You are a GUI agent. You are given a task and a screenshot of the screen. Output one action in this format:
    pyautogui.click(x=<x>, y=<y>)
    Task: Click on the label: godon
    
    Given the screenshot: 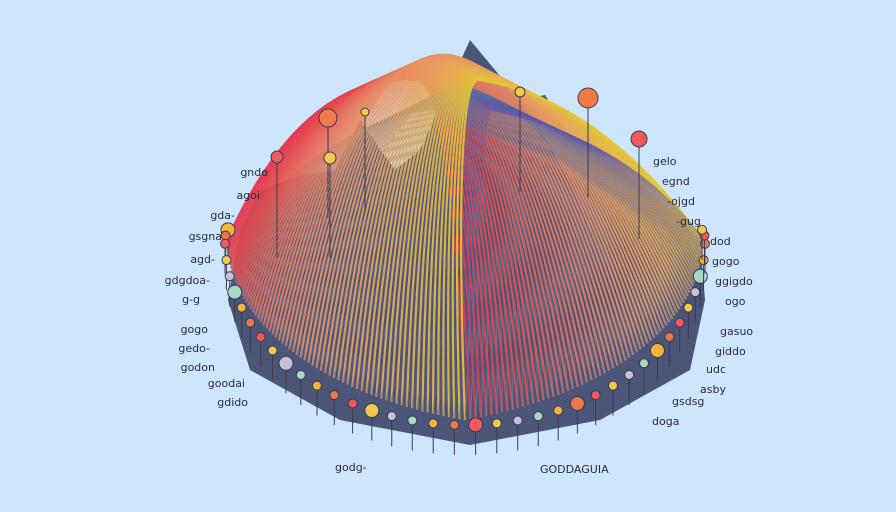 What is the action you would take?
    pyautogui.click(x=198, y=367)
    